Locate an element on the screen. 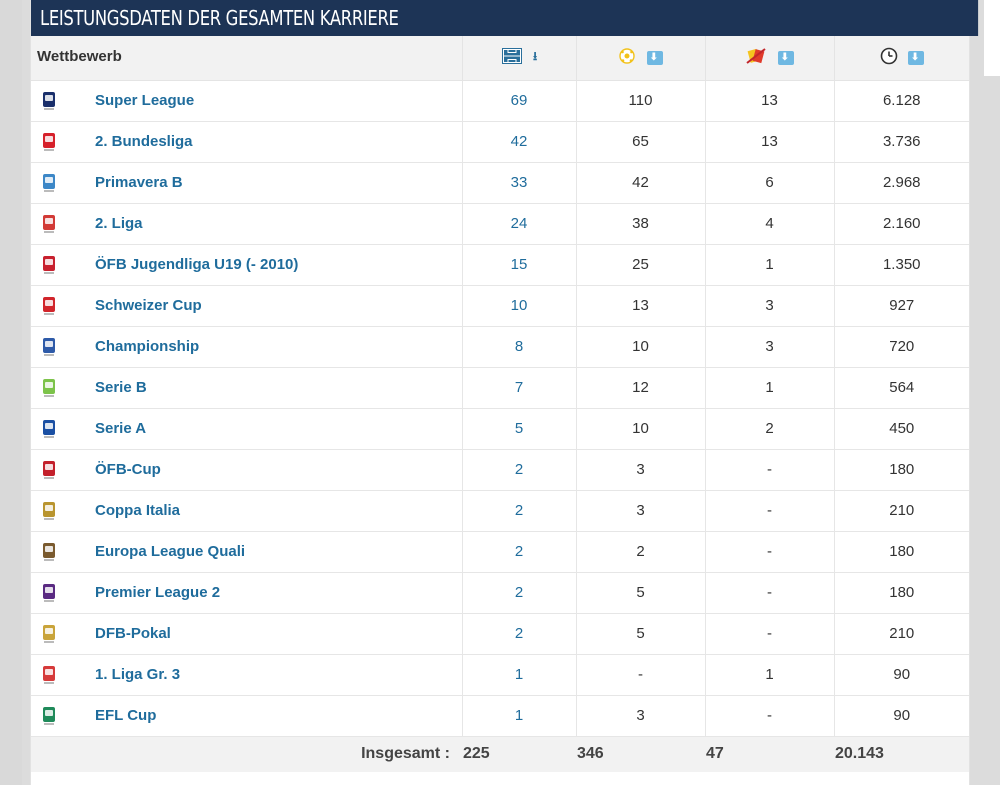 The width and height of the screenshot is (1000, 785). competition-cell: 1. Liga Gr. 3 is located at coordinates (247, 675).